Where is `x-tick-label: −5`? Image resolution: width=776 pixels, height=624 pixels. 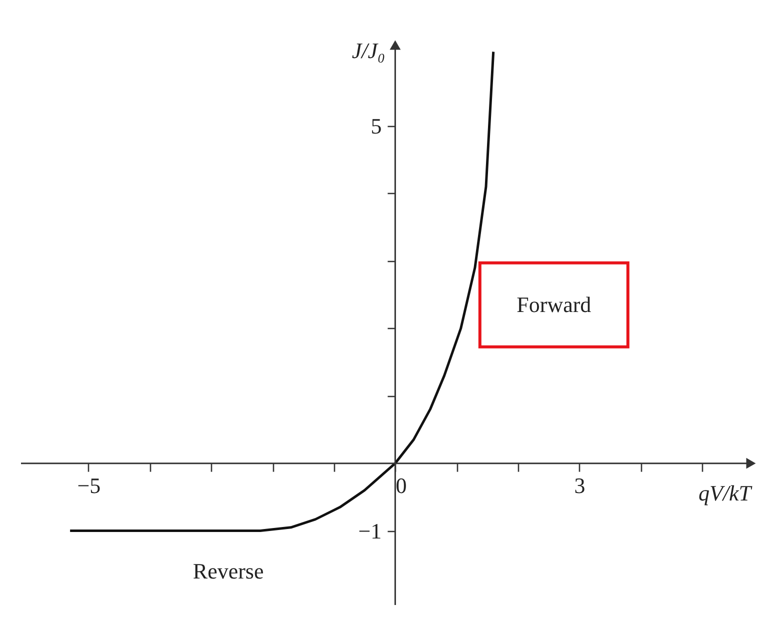
x-tick-label: −5 is located at coordinates (89, 485).